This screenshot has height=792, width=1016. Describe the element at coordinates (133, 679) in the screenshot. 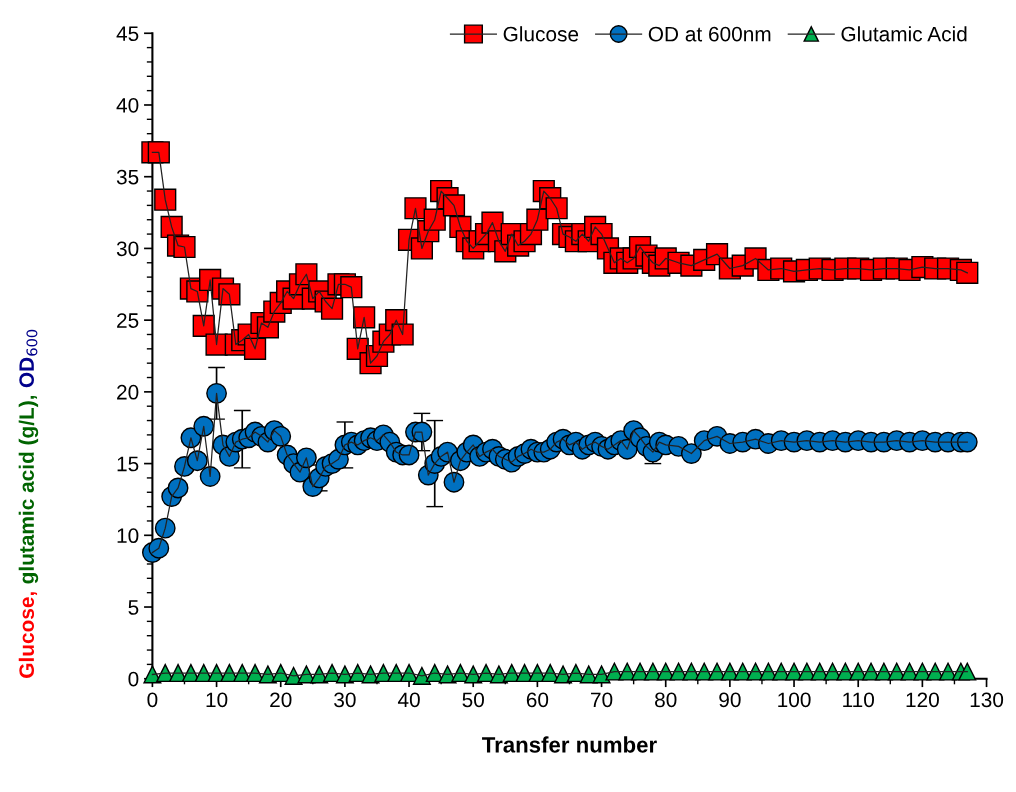

I see `y-tick-label: 0` at that location.